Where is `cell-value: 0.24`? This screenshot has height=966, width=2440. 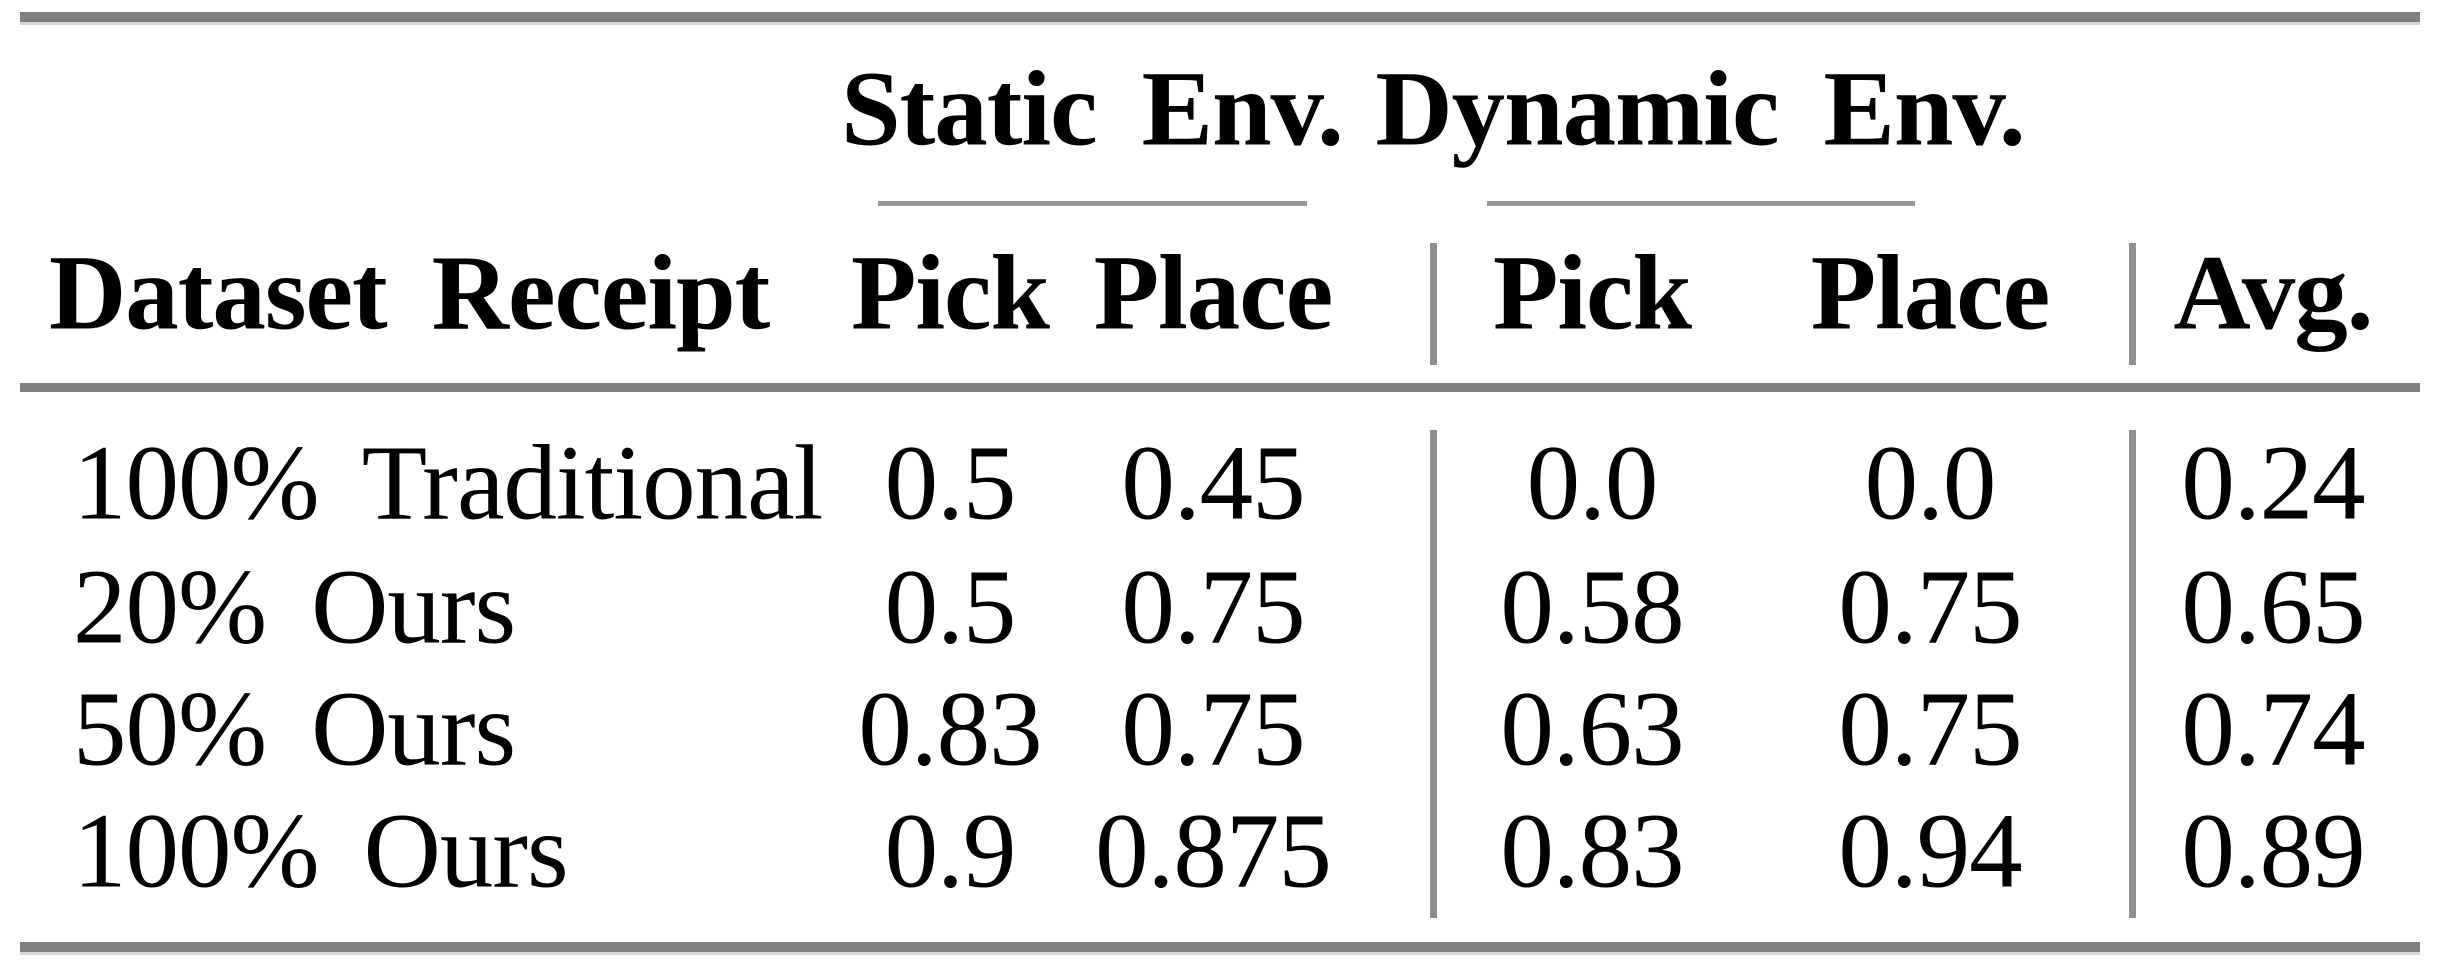
cell-value: 0.24 is located at coordinates (2273, 483).